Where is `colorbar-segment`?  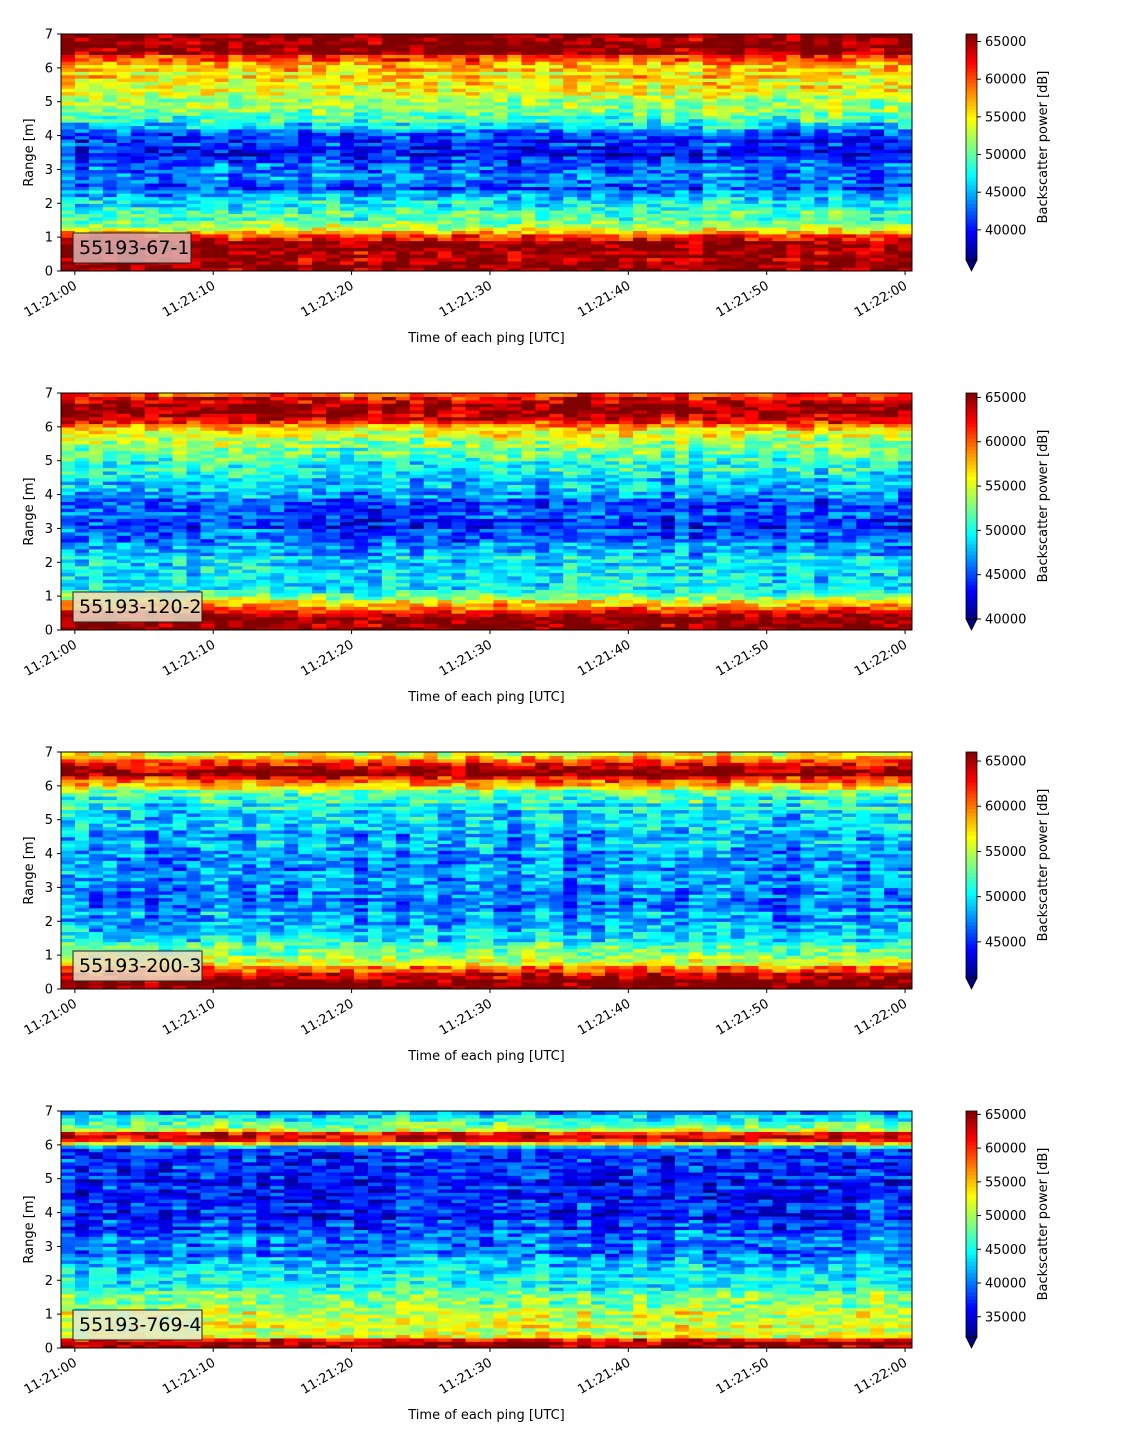 colorbar-segment is located at coordinates (971, 224).